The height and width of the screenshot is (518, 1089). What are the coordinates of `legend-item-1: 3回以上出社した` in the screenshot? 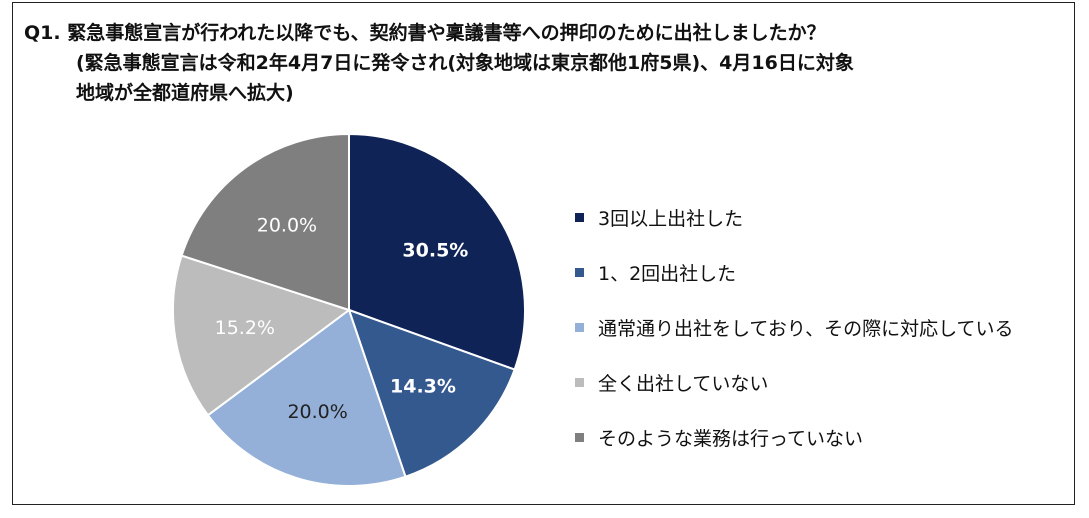 It's located at (815, 217).